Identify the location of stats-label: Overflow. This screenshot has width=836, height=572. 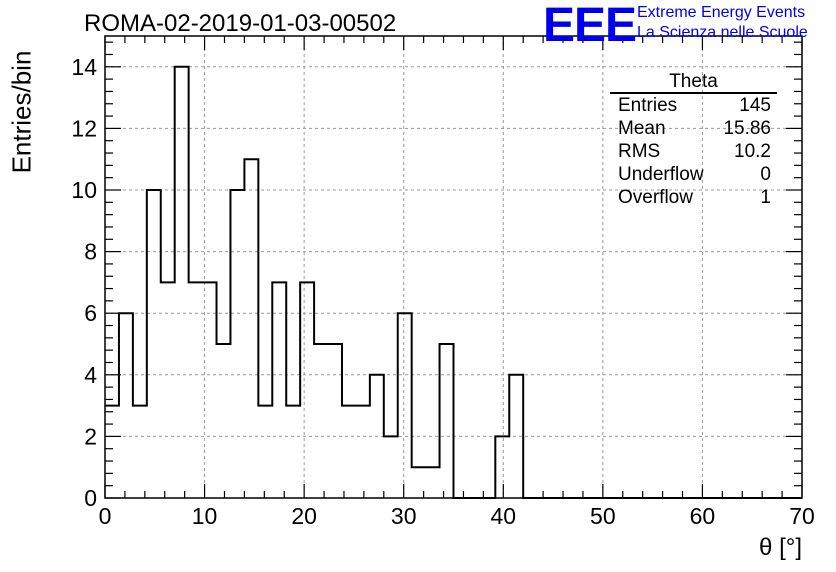
(655, 197).